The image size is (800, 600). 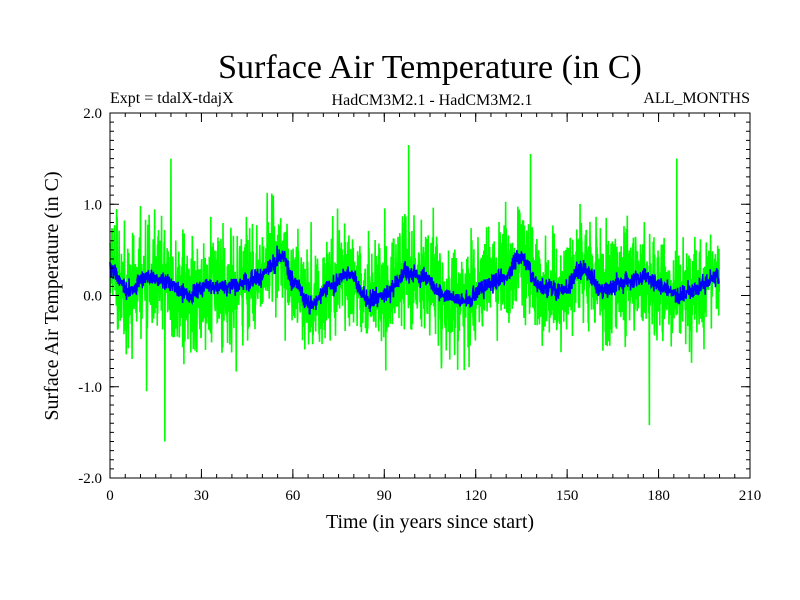 I want to click on y-axis-label: Surface Air Temperature (in C), so click(x=52, y=295).